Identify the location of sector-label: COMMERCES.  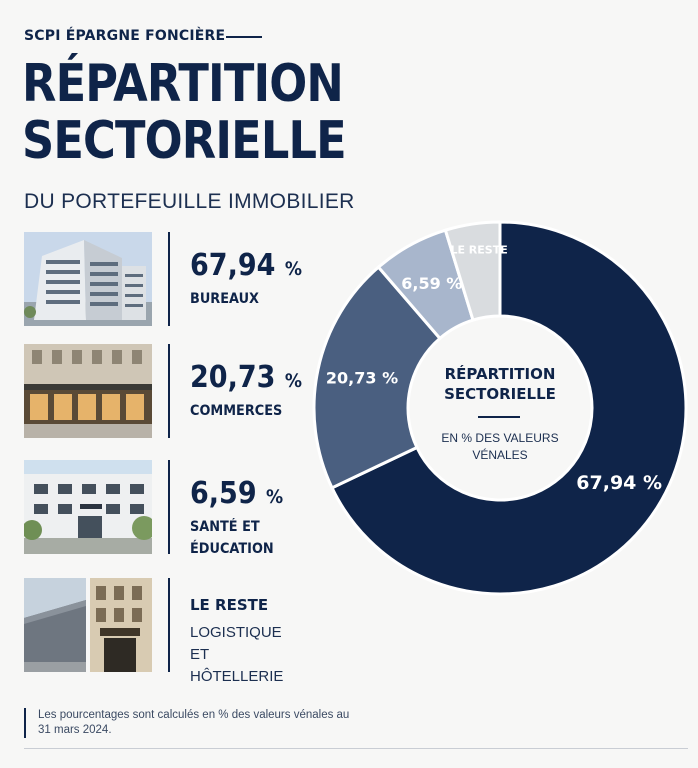
(236, 411).